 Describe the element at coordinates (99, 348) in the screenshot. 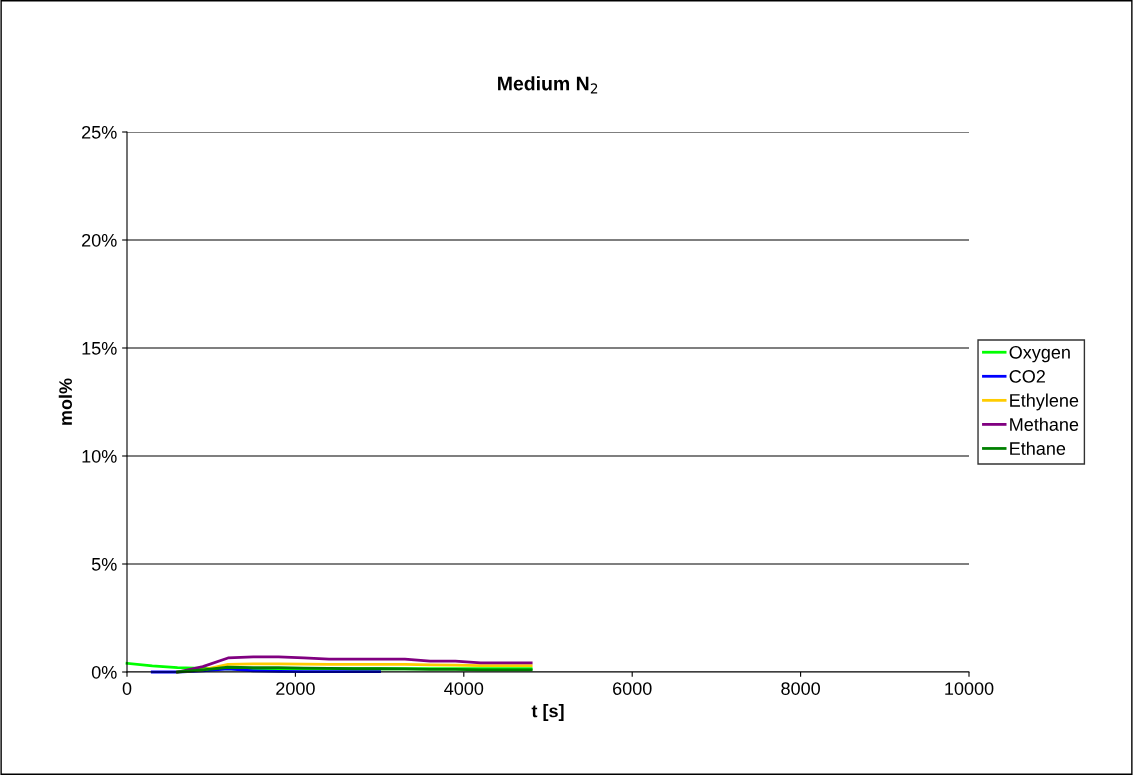

I see `y-tick-label: 15%` at that location.